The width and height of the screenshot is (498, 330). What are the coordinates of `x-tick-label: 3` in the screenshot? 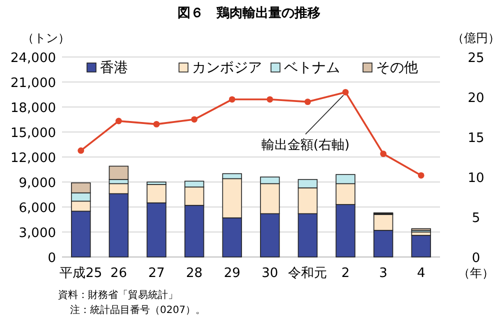 It's located at (383, 273).